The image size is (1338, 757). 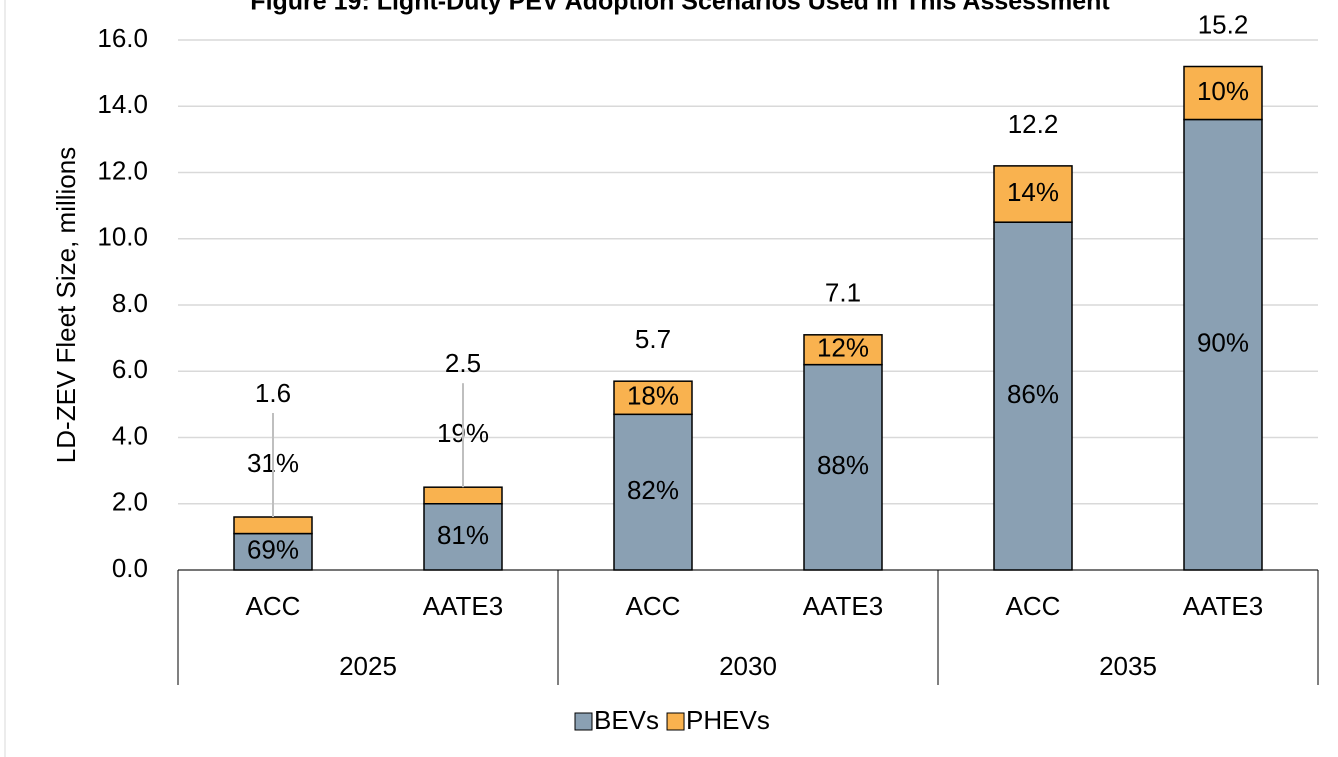 I want to click on y-tick-label: 4.0, so click(x=130, y=435).